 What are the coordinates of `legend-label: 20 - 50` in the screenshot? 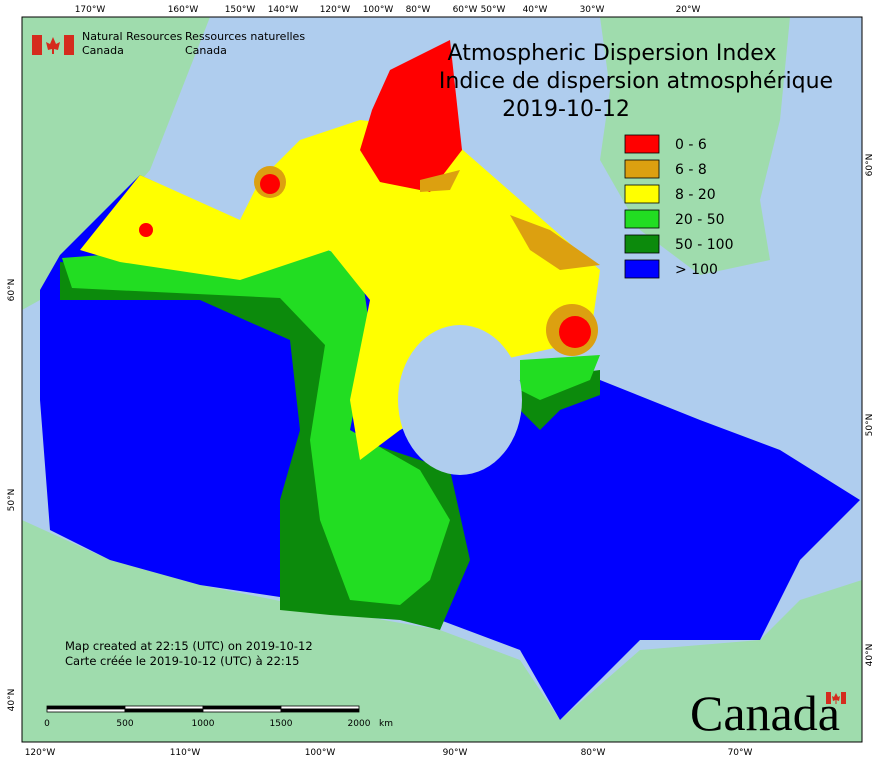 It's located at (700, 220).